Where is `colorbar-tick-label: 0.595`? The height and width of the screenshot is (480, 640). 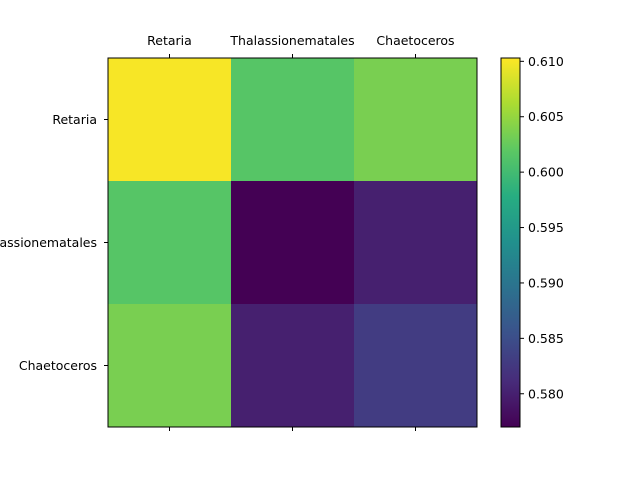
colorbar-tick-label: 0.595 is located at coordinates (546, 227).